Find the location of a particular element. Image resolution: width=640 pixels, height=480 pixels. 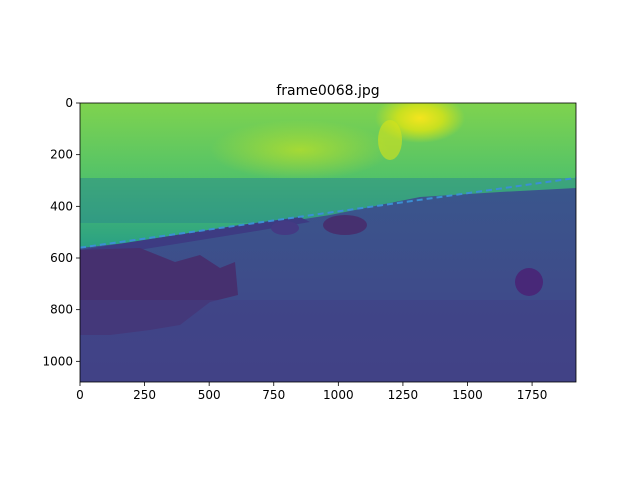

y-axis: 0 200 400 600 800 1000 is located at coordinates (61, 232).